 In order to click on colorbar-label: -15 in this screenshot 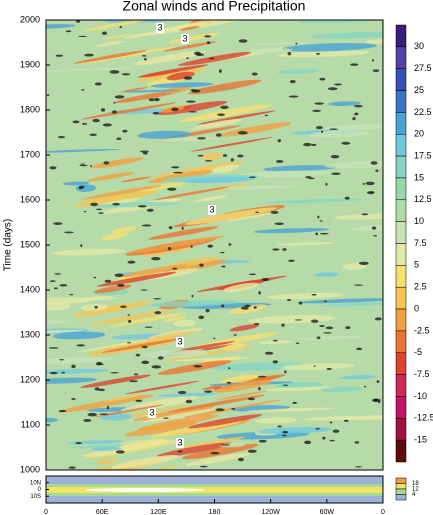, I will do `click(420, 440)`.